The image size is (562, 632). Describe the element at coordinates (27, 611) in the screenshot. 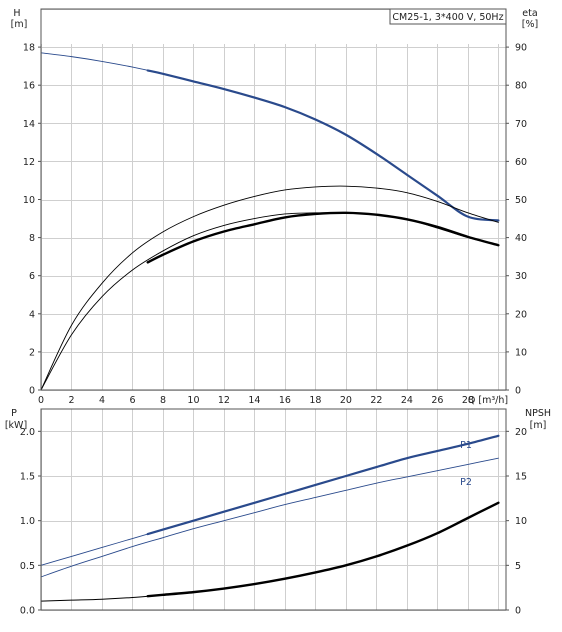

I see `left-tick-label: 0.0` at that location.